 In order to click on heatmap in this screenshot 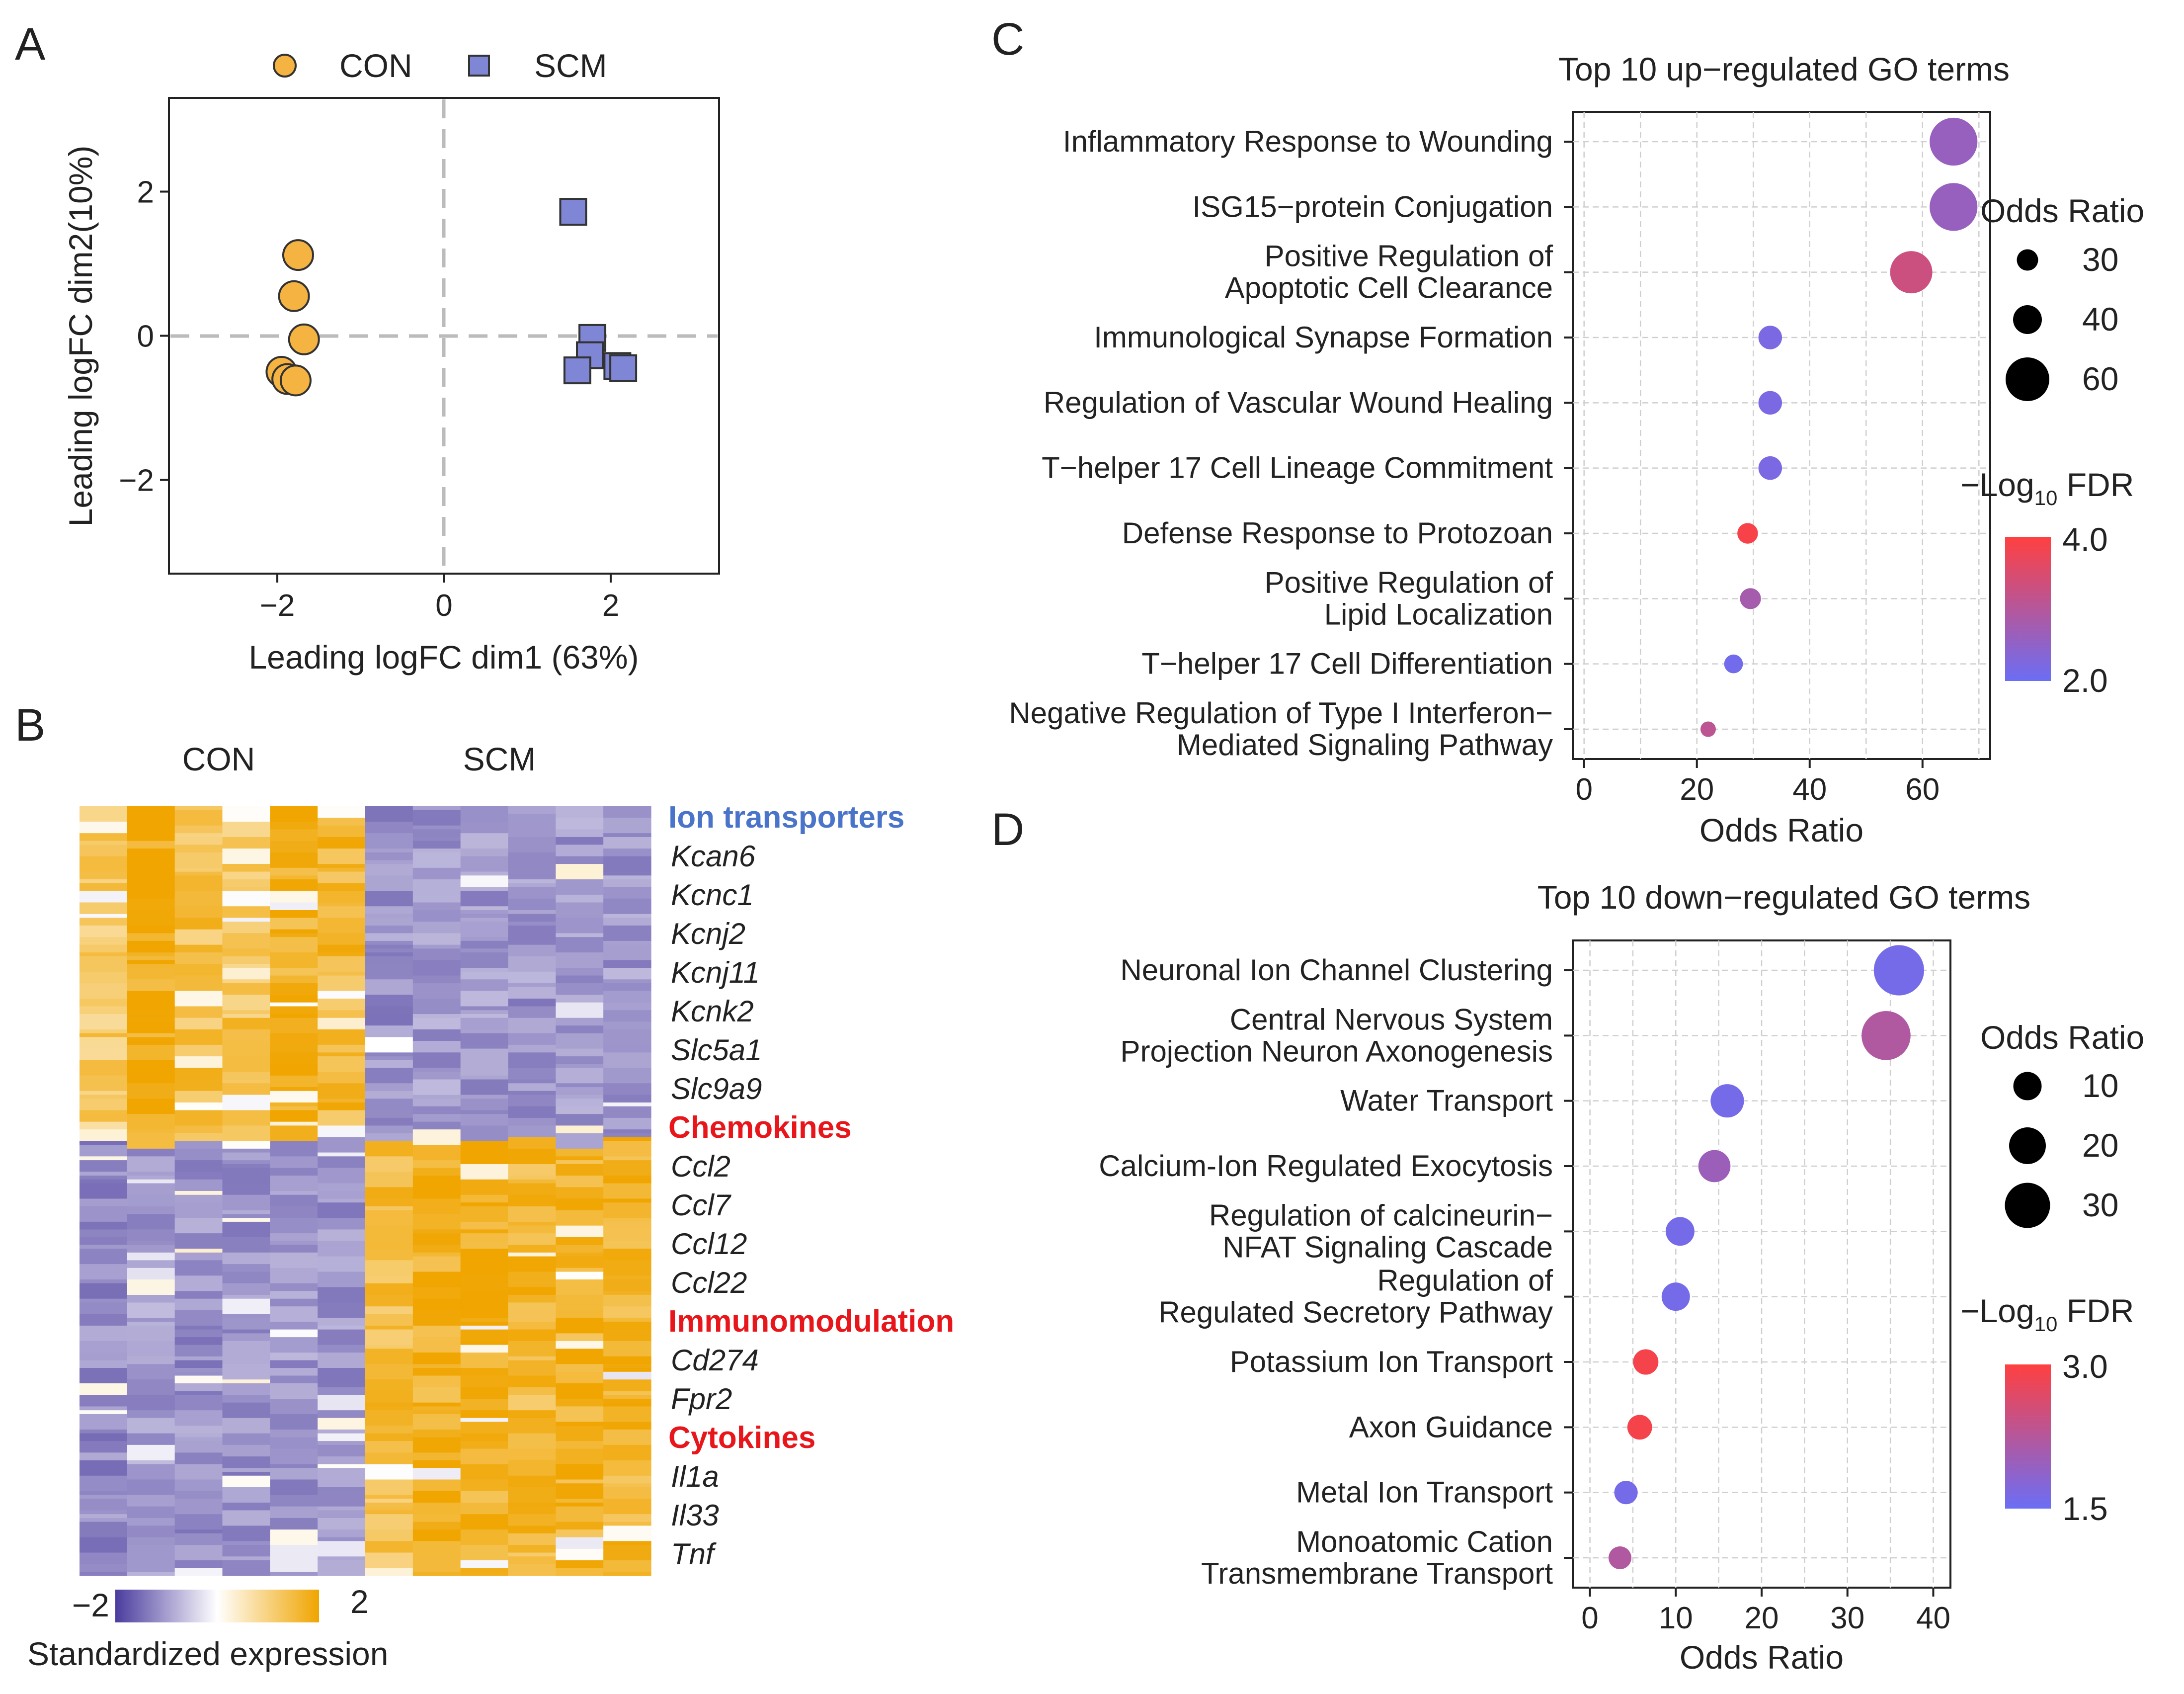, I will do `click(365, 1191)`.